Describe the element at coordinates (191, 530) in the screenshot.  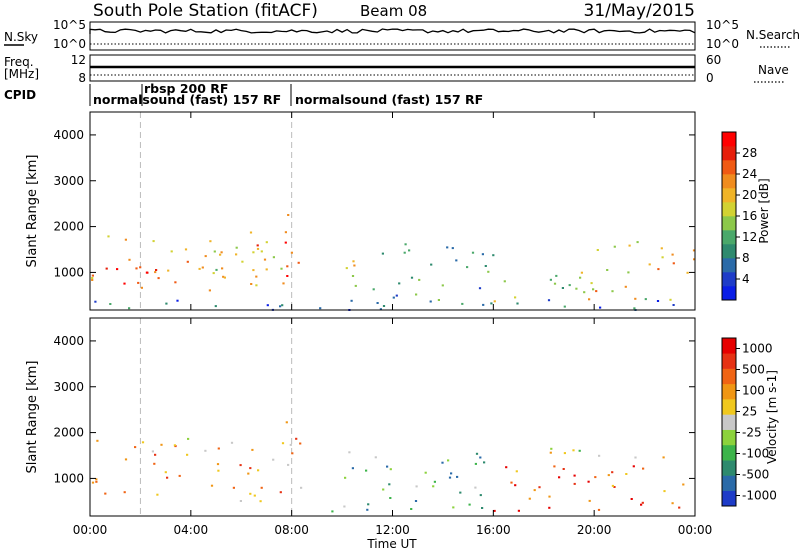
I see `x-tick-label: 04:00` at that location.